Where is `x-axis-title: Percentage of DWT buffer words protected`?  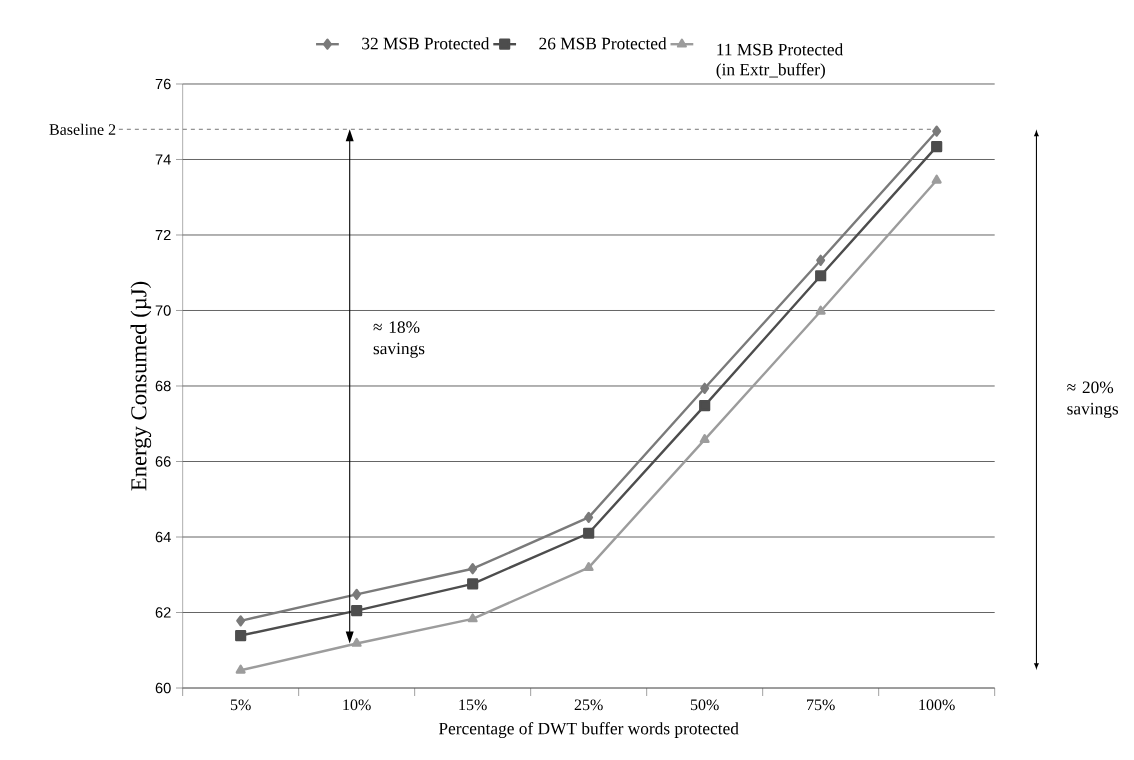 x-axis-title: Percentage of DWT buffer words protected is located at coordinates (588, 730).